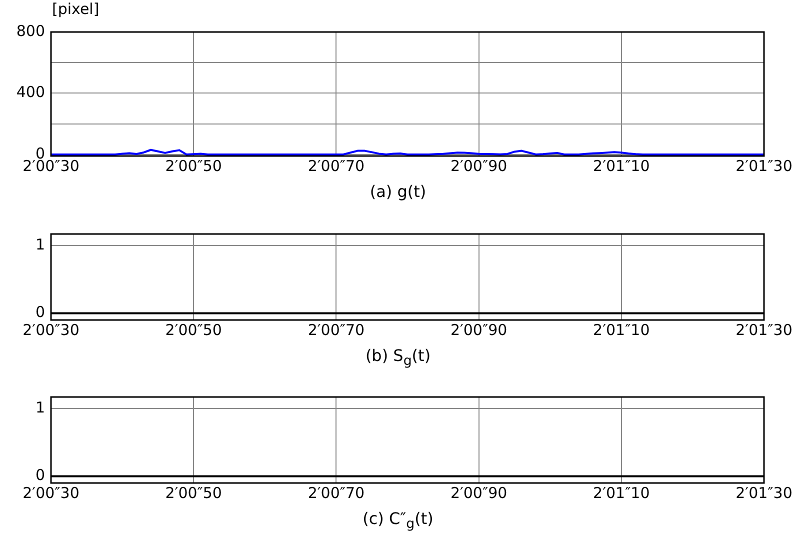 This screenshot has width=796, height=549. What do you see at coordinates (30, 31) in the screenshot?
I see `y-tick-label: 800` at bounding box center [30, 31].